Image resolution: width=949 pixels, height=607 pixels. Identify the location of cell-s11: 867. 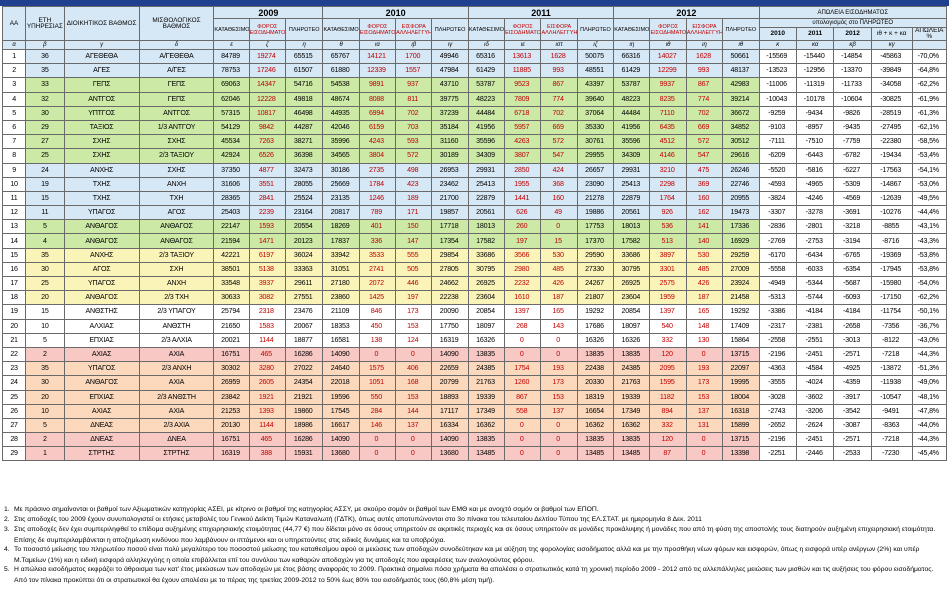
(559, 85).